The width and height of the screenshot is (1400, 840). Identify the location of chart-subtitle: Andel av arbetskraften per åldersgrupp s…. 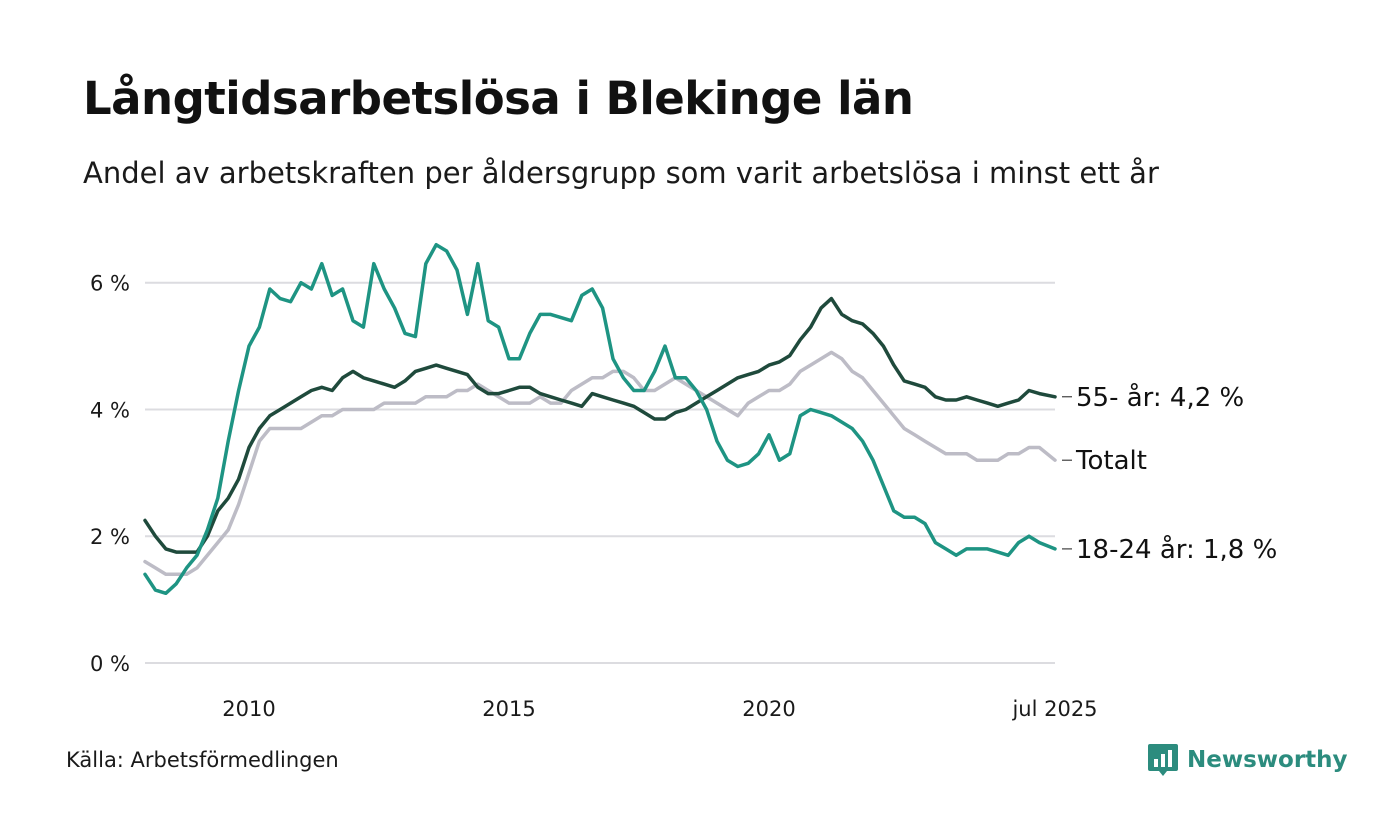
(621, 173).